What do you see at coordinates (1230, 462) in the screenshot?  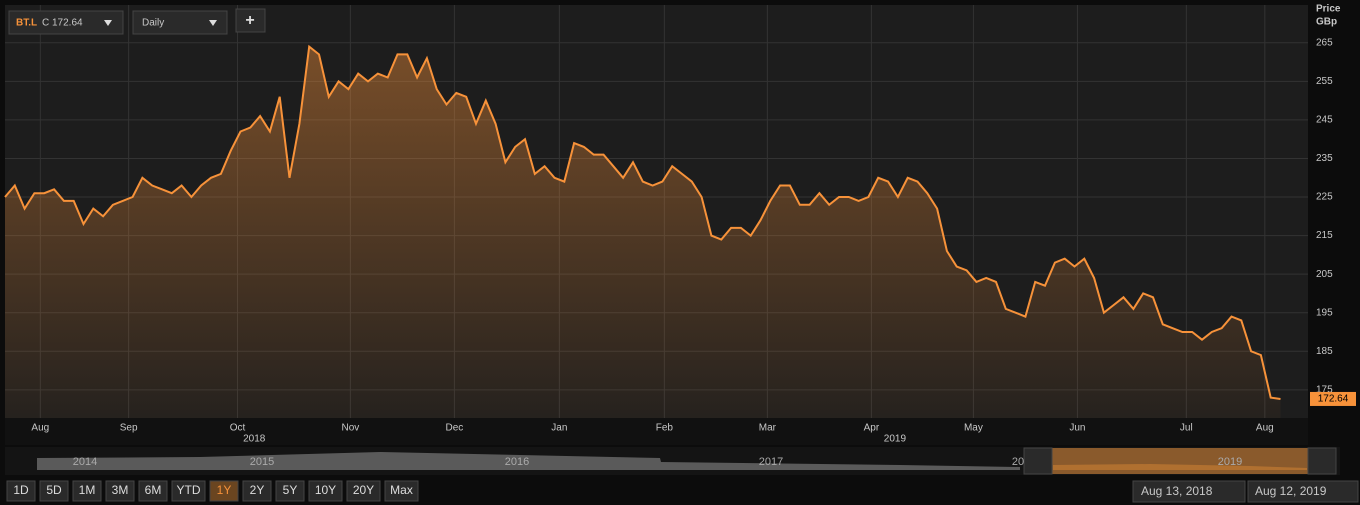 I see `navigator-year: 2019` at bounding box center [1230, 462].